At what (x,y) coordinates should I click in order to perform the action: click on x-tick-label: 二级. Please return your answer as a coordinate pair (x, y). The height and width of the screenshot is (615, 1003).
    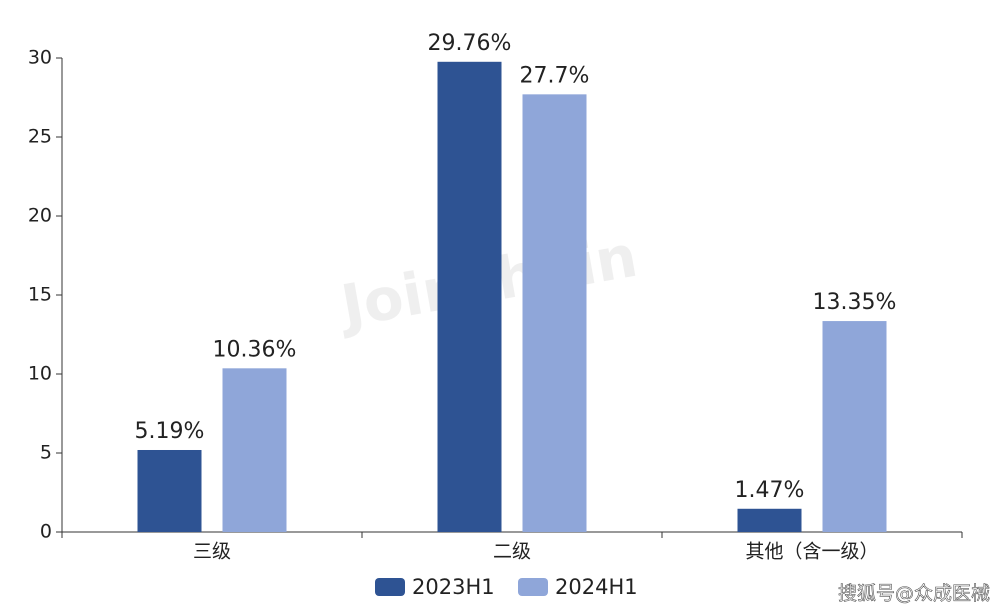
    Looking at the image, I should click on (512, 552).